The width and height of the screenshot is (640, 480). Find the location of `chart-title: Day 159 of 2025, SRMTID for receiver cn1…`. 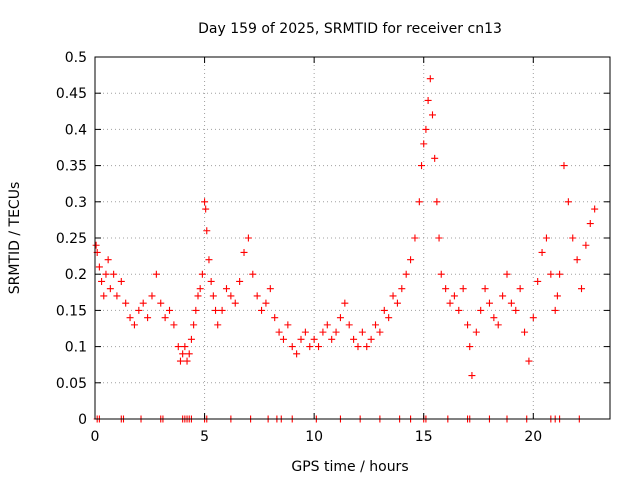

chart-title: Day 159 of 2025, SRMTID for receiver cn1… is located at coordinates (350, 29).